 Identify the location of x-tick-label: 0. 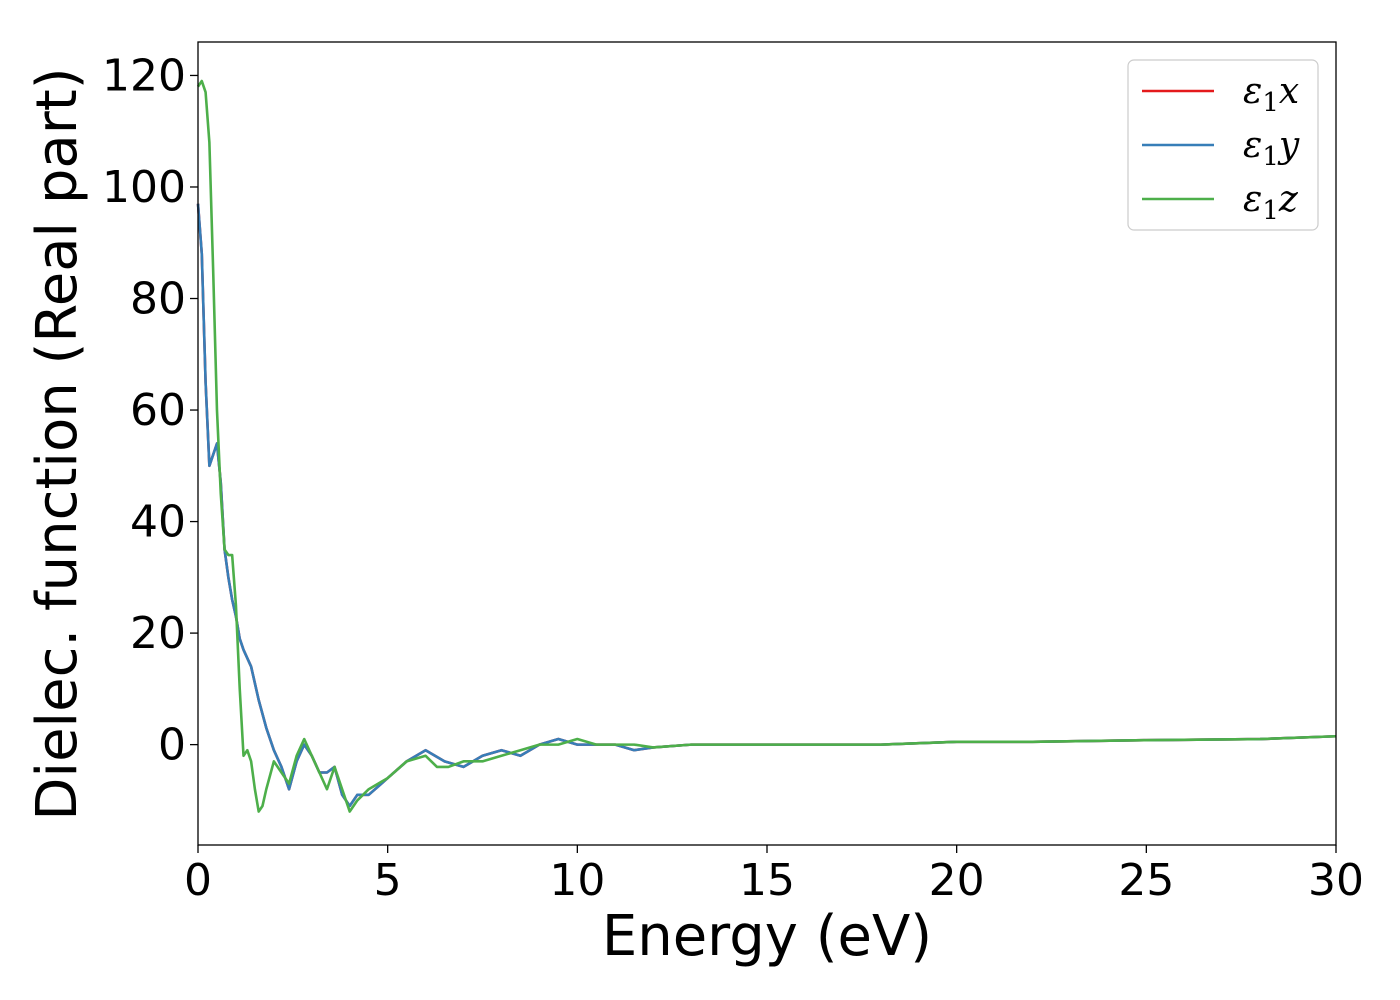
(198, 880).